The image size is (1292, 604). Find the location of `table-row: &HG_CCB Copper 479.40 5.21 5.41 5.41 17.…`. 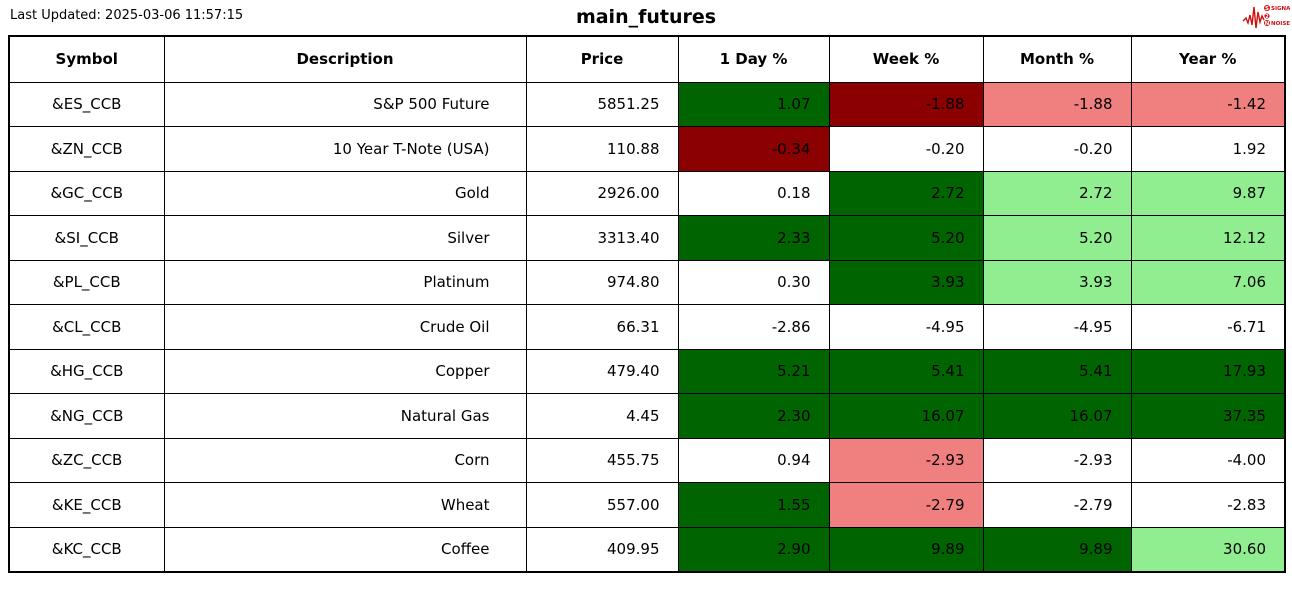

table-row: &HG_CCB Copper 479.40 5.21 5.41 5.41 17.… is located at coordinates (647, 371).